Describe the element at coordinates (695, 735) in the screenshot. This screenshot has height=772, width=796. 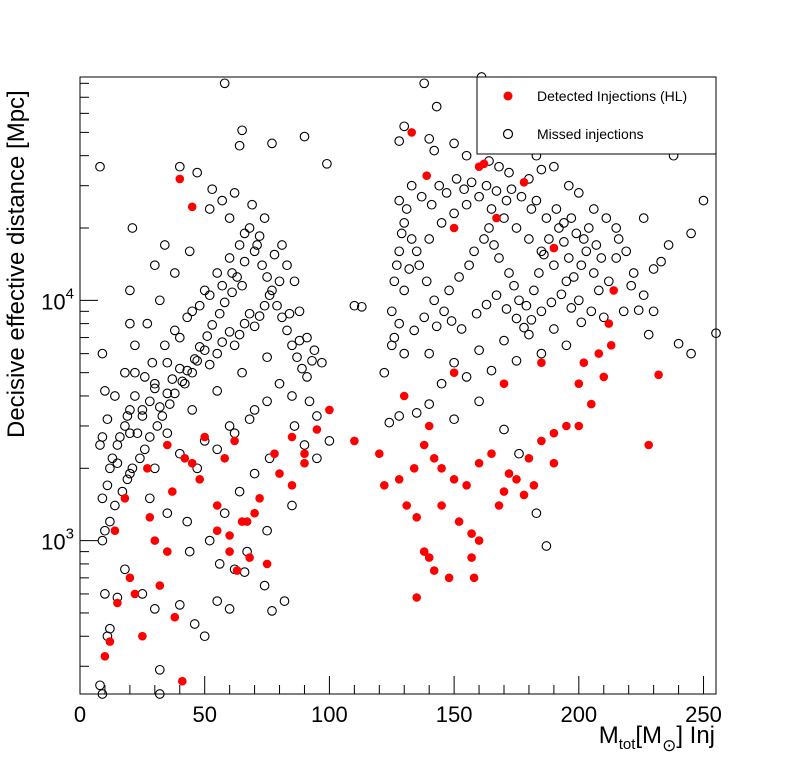
I see `x-axis-title-bracket-close: ] Inj` at that location.